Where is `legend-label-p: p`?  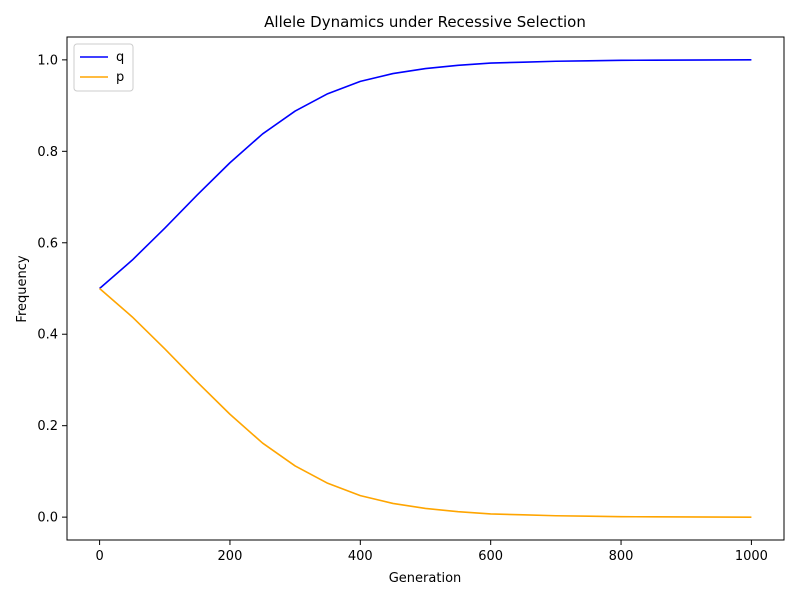 legend-label-p: p is located at coordinates (120, 77).